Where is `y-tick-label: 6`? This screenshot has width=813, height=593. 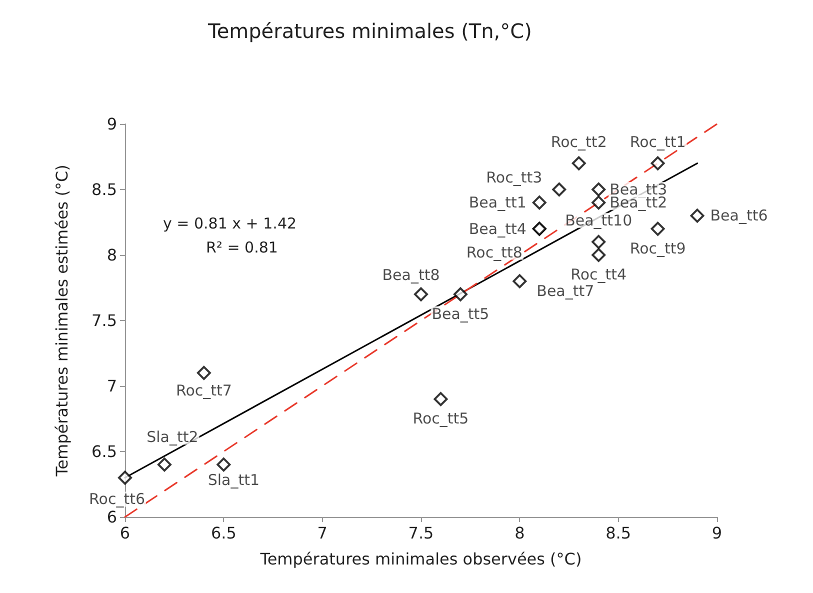 y-tick-label: 6 is located at coordinates (111, 517).